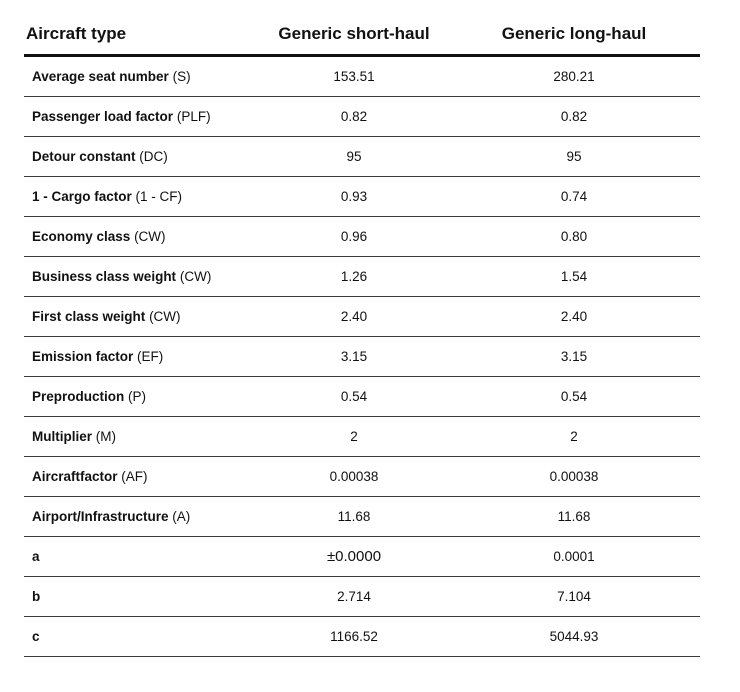 This screenshot has width=740, height=692. Describe the element at coordinates (78, 396) in the screenshot. I see `parameter-name: Preproduction` at that location.